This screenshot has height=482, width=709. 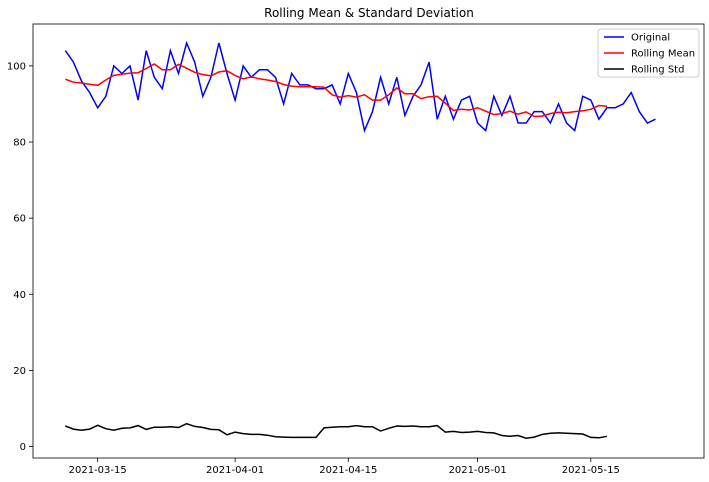 I want to click on x-tick-label: 2021-05-01, so click(x=478, y=470).